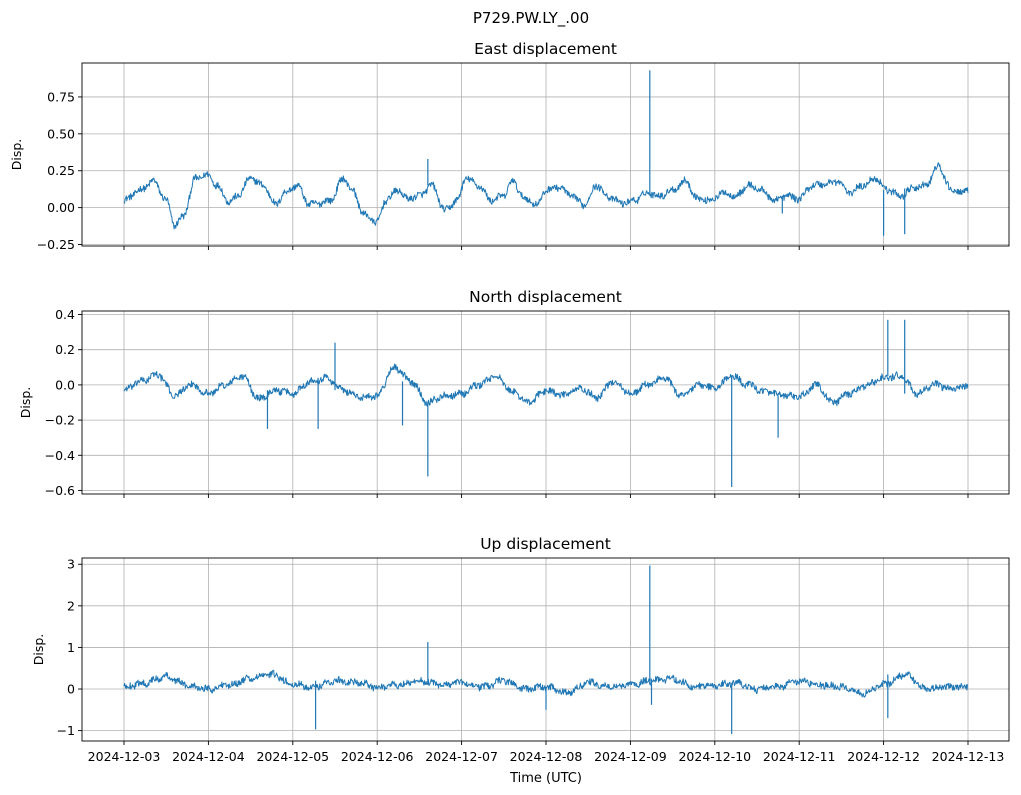 The height and width of the screenshot is (795, 1021). Describe the element at coordinates (124, 756) in the screenshot. I see `x-tick-label: 2024-12-03` at that location.